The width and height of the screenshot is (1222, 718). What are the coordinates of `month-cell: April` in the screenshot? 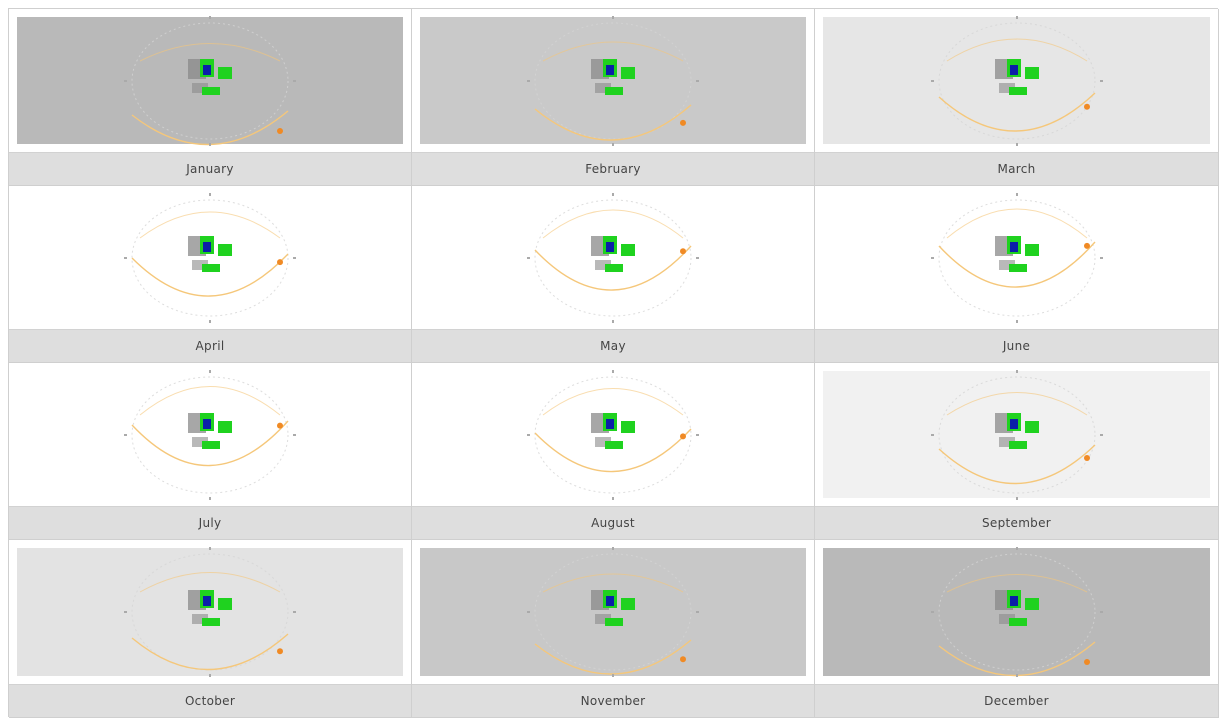 It's located at (210, 274).